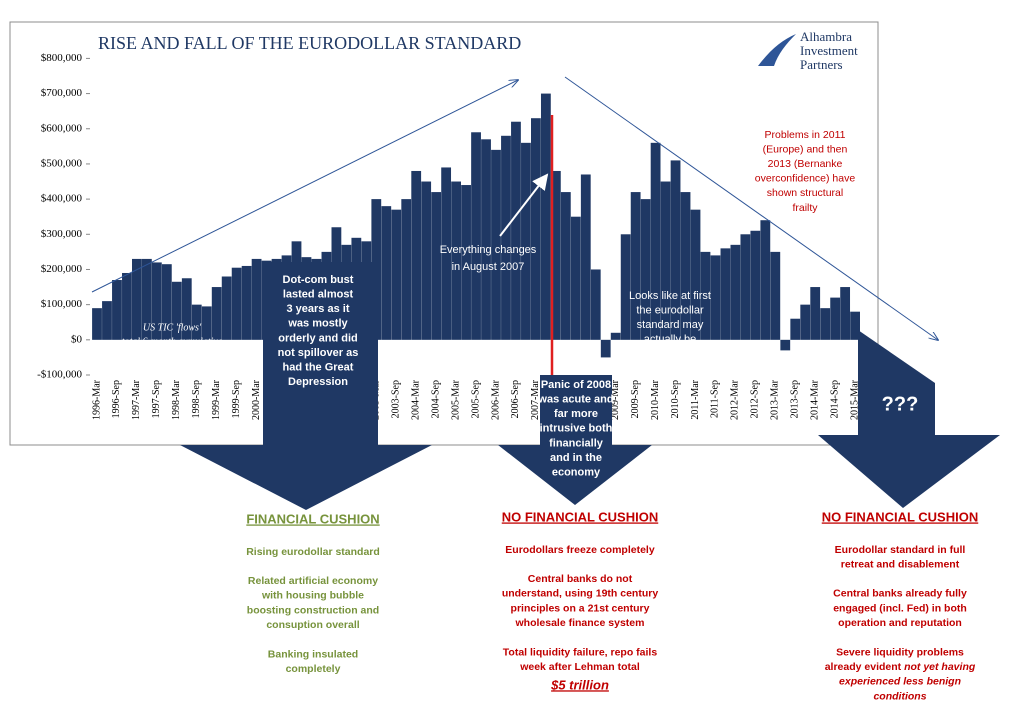  What do you see at coordinates (535, 399) in the screenshot?
I see `x-tick-label: 2007-Mar` at bounding box center [535, 399].